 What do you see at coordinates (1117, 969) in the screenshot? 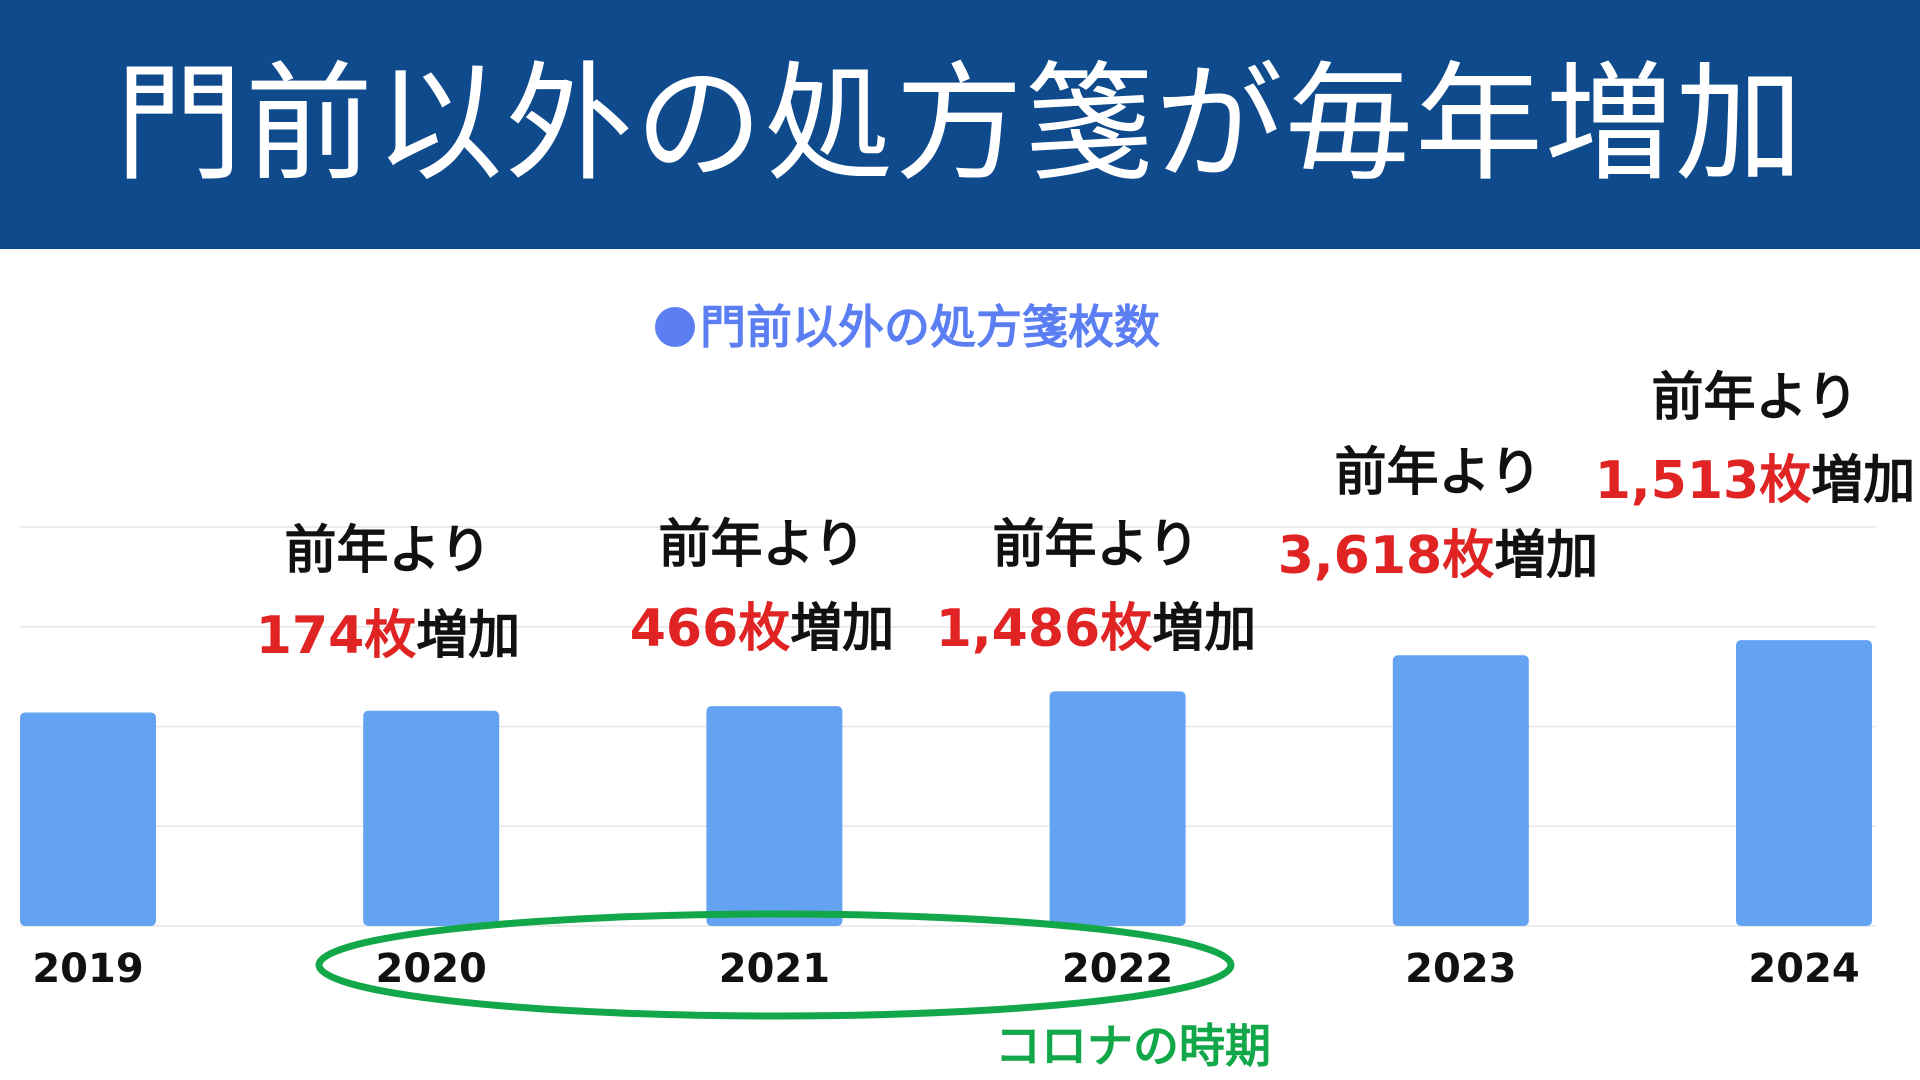
I see `x-tick-label-2022: 2022` at bounding box center [1117, 969].